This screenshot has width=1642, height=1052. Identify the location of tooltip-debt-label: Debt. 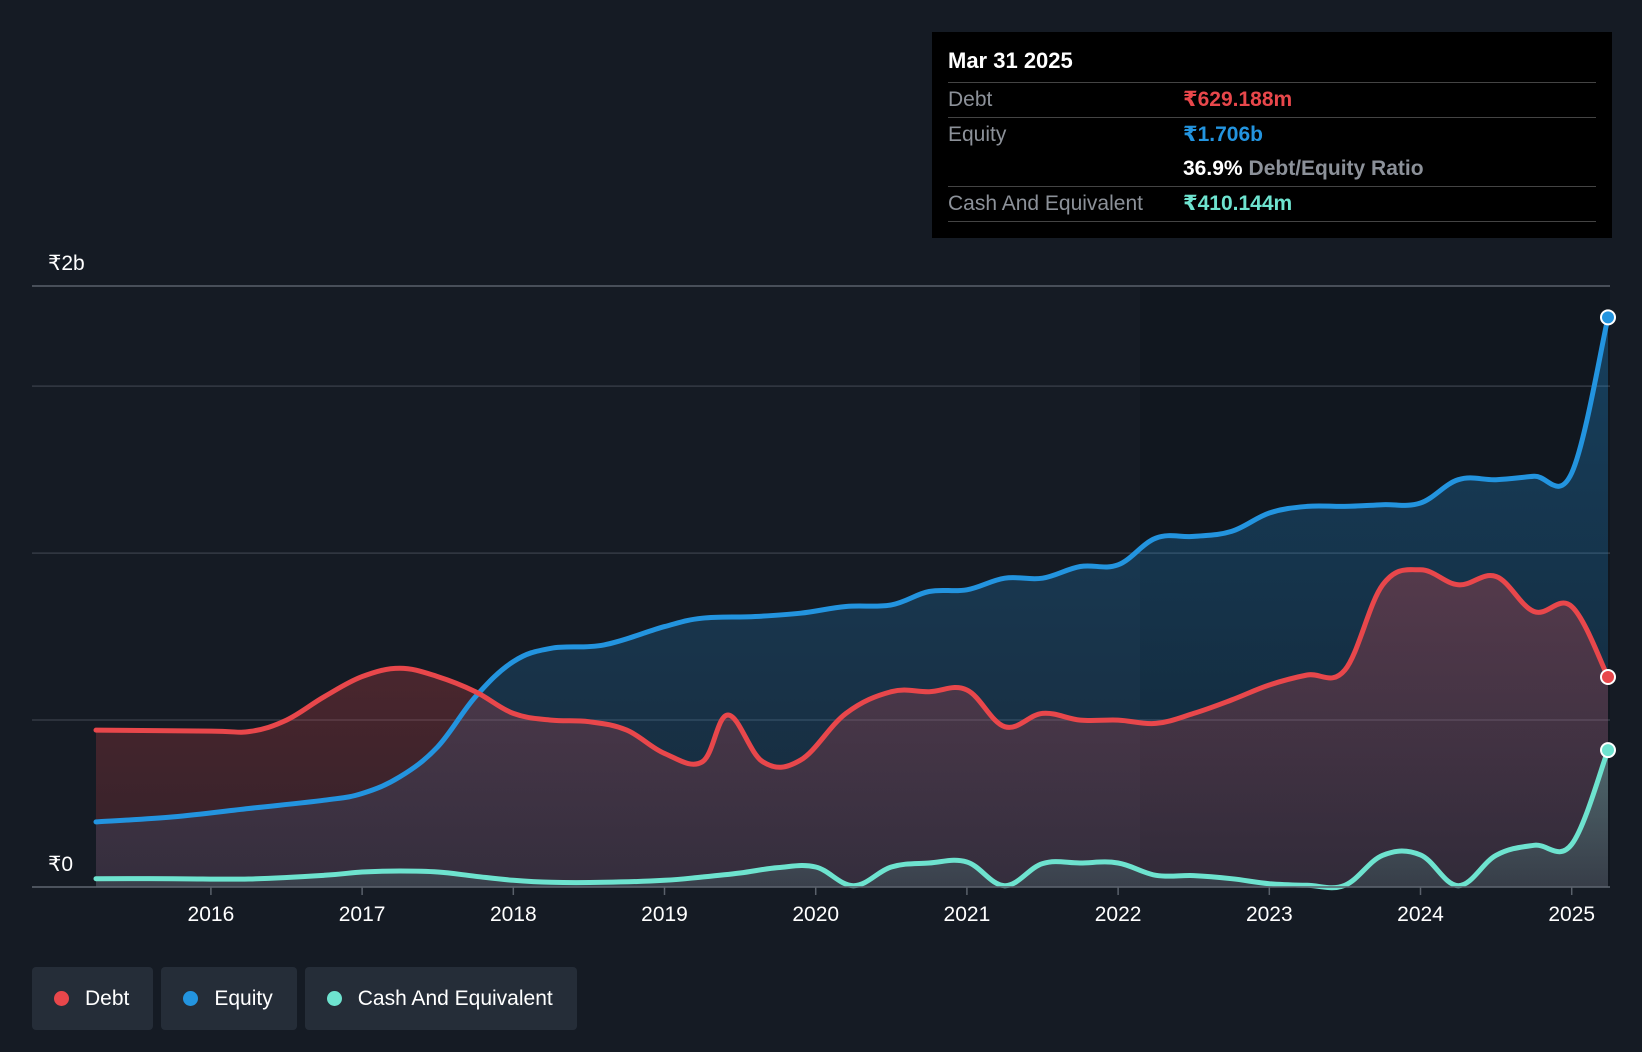
(970, 99).